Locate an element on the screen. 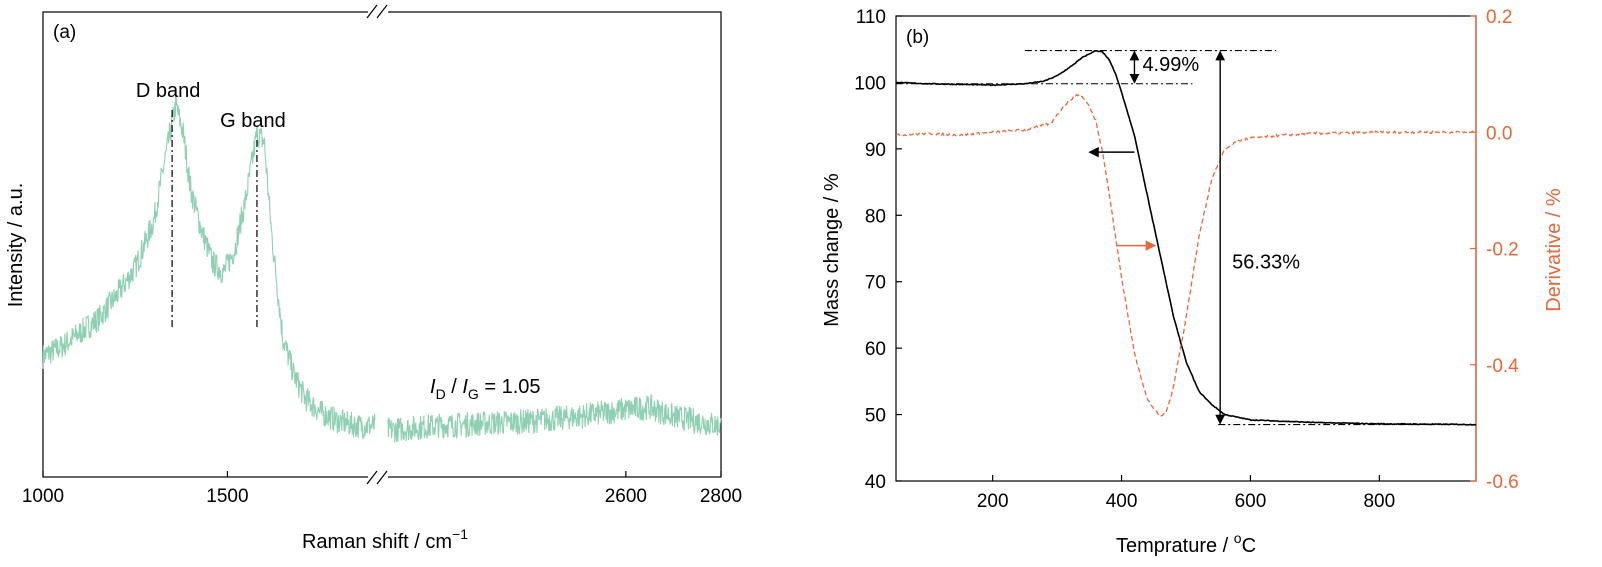 The width and height of the screenshot is (1602, 567). axis-break-top is located at coordinates (377, 12).